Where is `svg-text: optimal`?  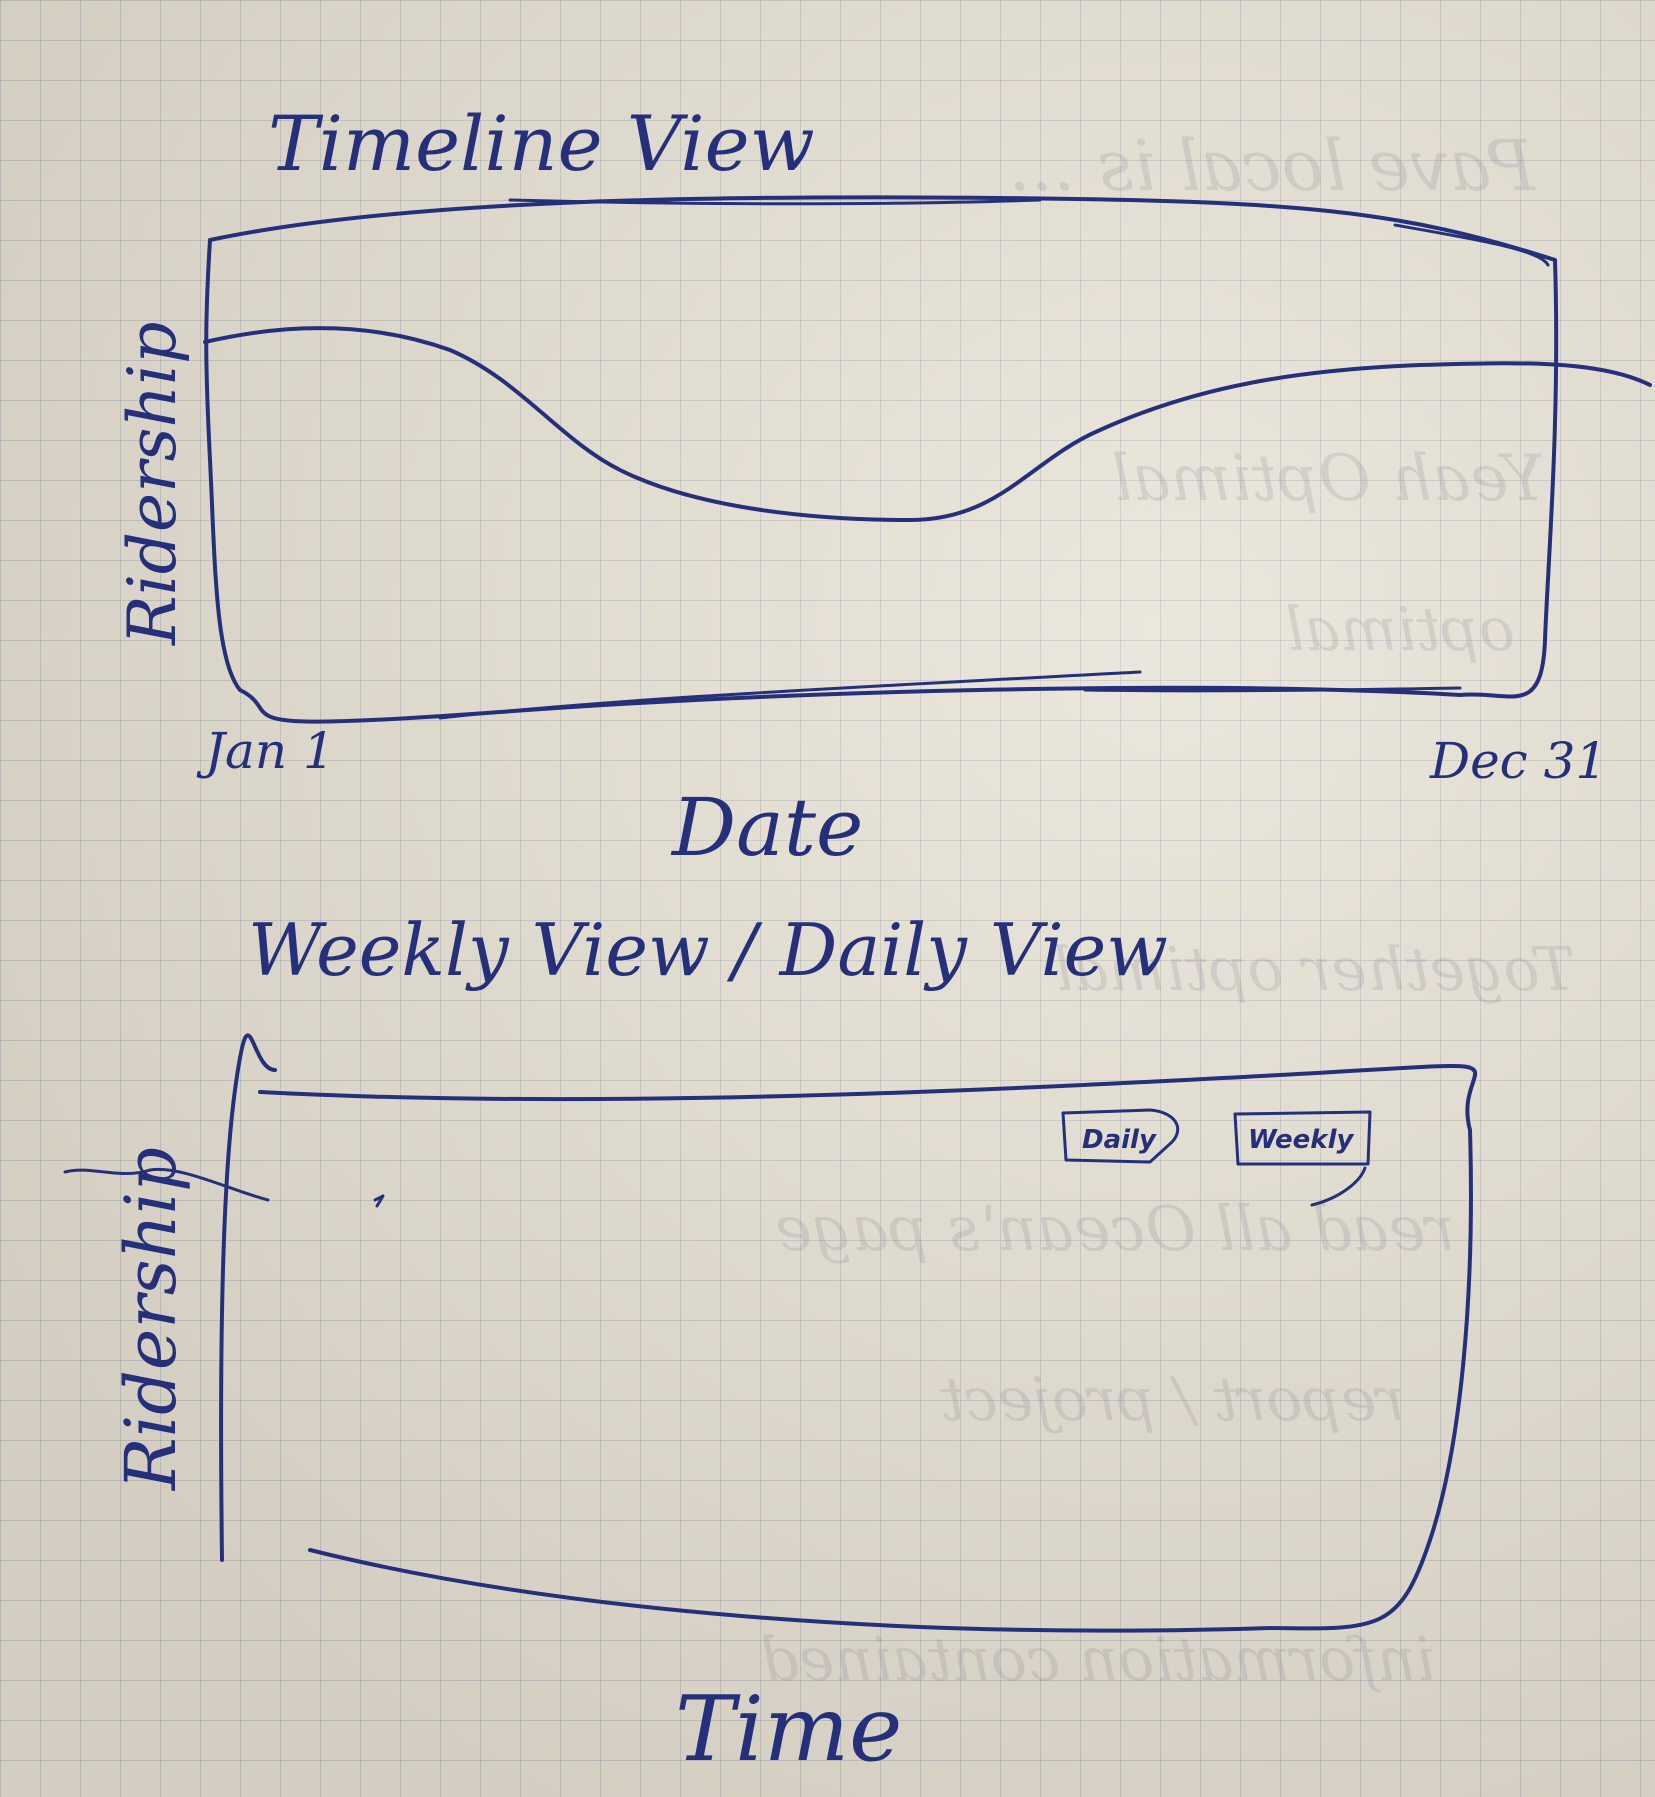 svg-text: optimal is located at coordinates (1400, 630).